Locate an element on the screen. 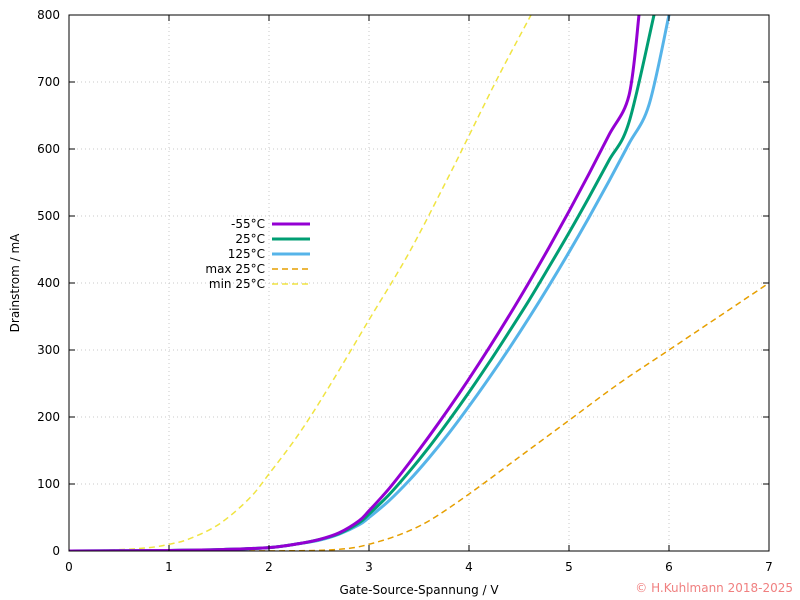 This screenshot has width=800, height=600. y-tick-label: 400 is located at coordinates (48, 283).